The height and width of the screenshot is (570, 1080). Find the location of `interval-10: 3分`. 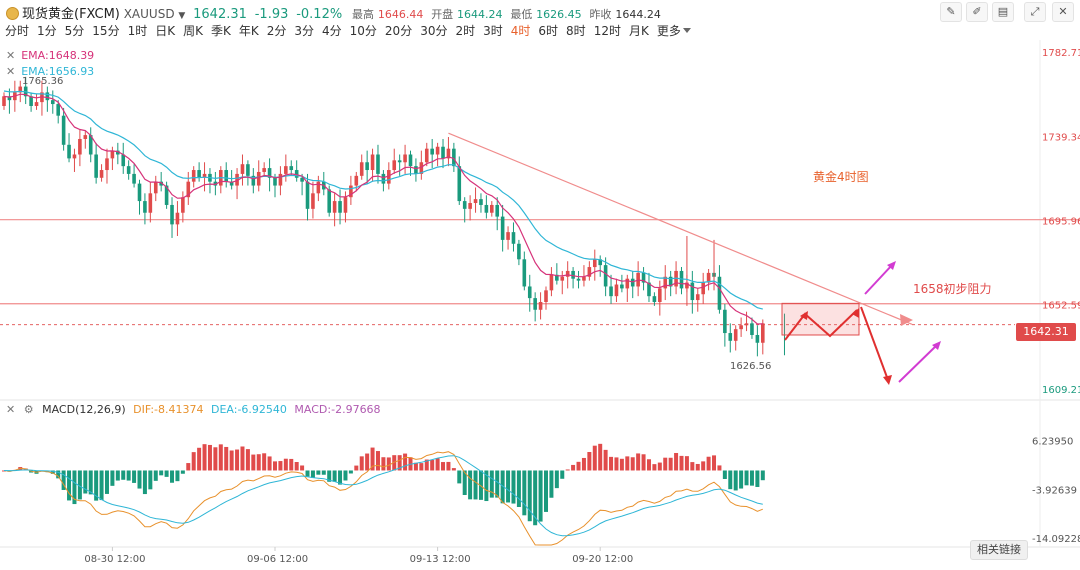

interval-10: 3分 is located at coordinates (304, 31).